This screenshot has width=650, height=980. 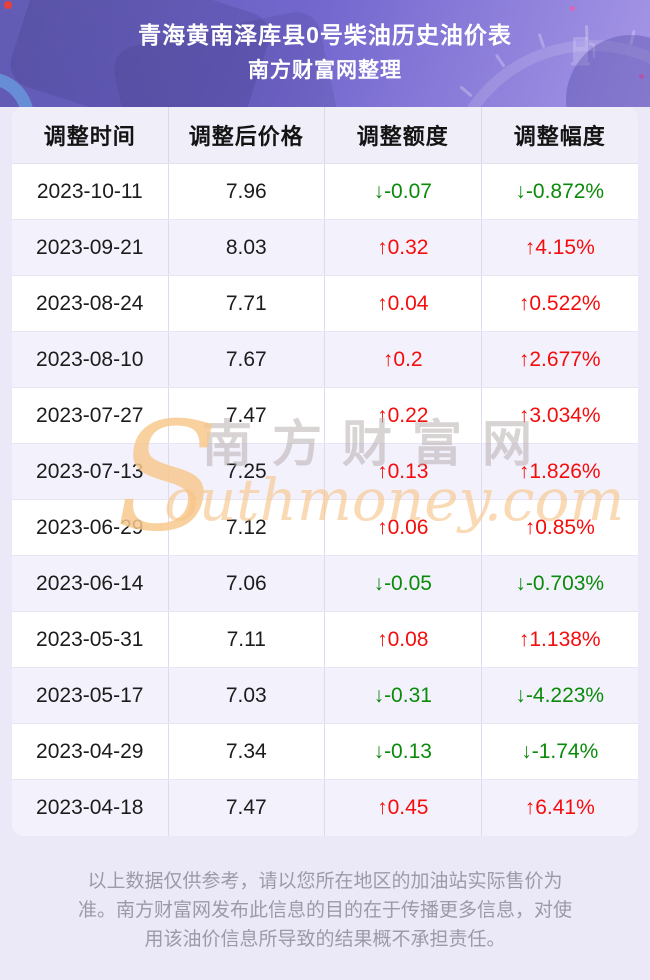 I want to click on cell-change-amount: ↑0.32, so click(x=403, y=247).